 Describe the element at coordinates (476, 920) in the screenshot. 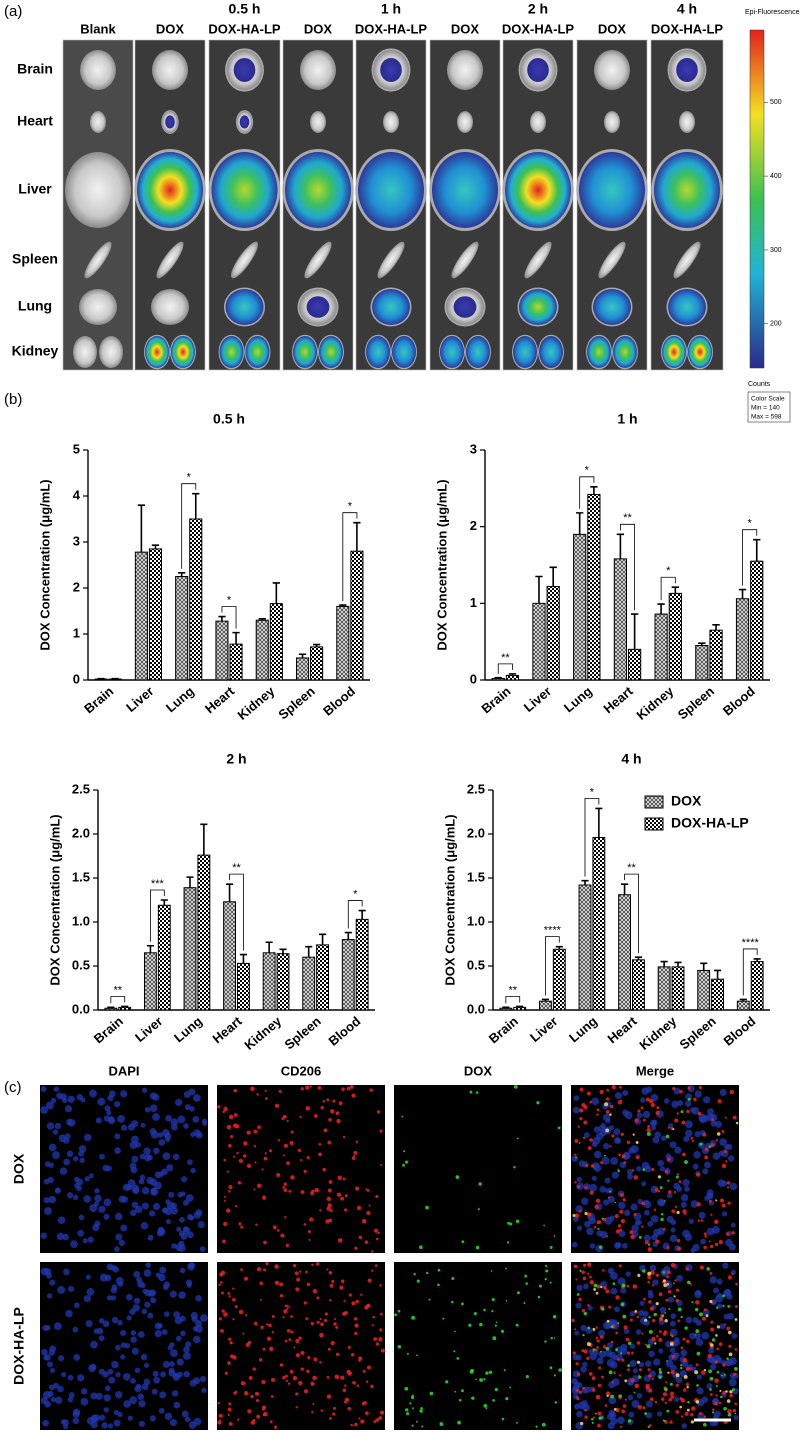

I see `y-tick-label: 1.0` at that location.